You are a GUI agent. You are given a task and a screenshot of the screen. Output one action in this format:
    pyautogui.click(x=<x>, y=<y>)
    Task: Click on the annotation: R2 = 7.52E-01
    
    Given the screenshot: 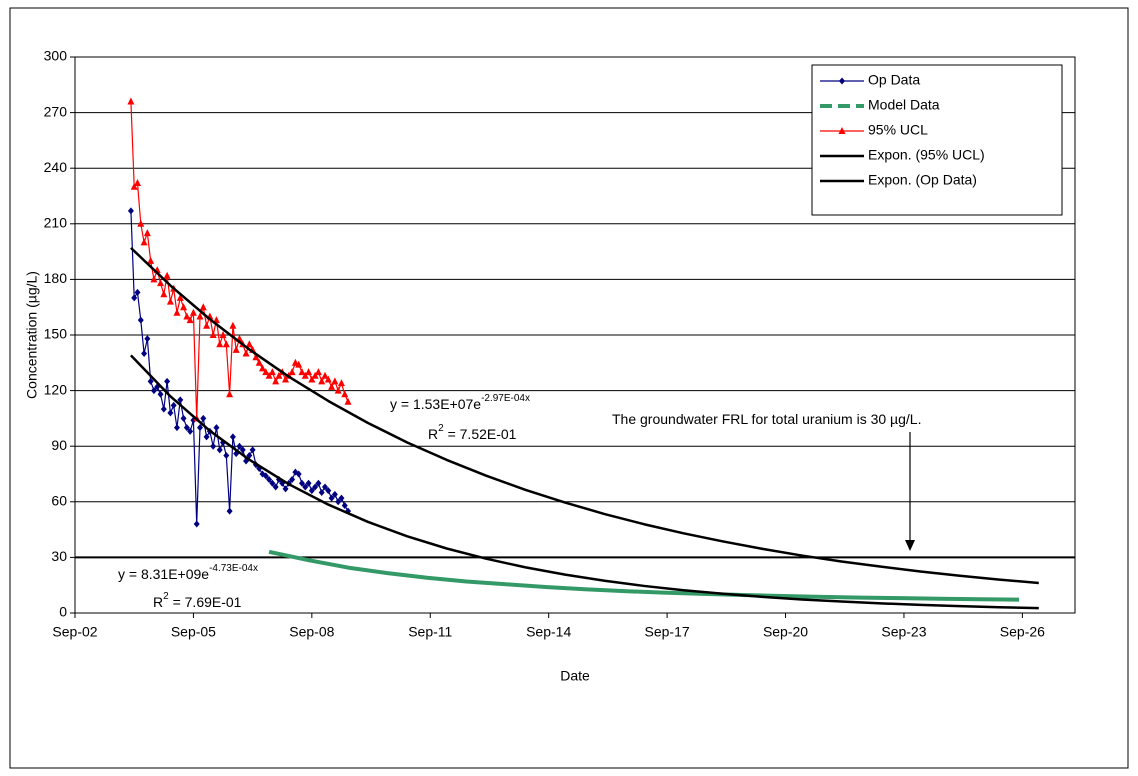 What is the action you would take?
    pyautogui.click(x=472, y=432)
    